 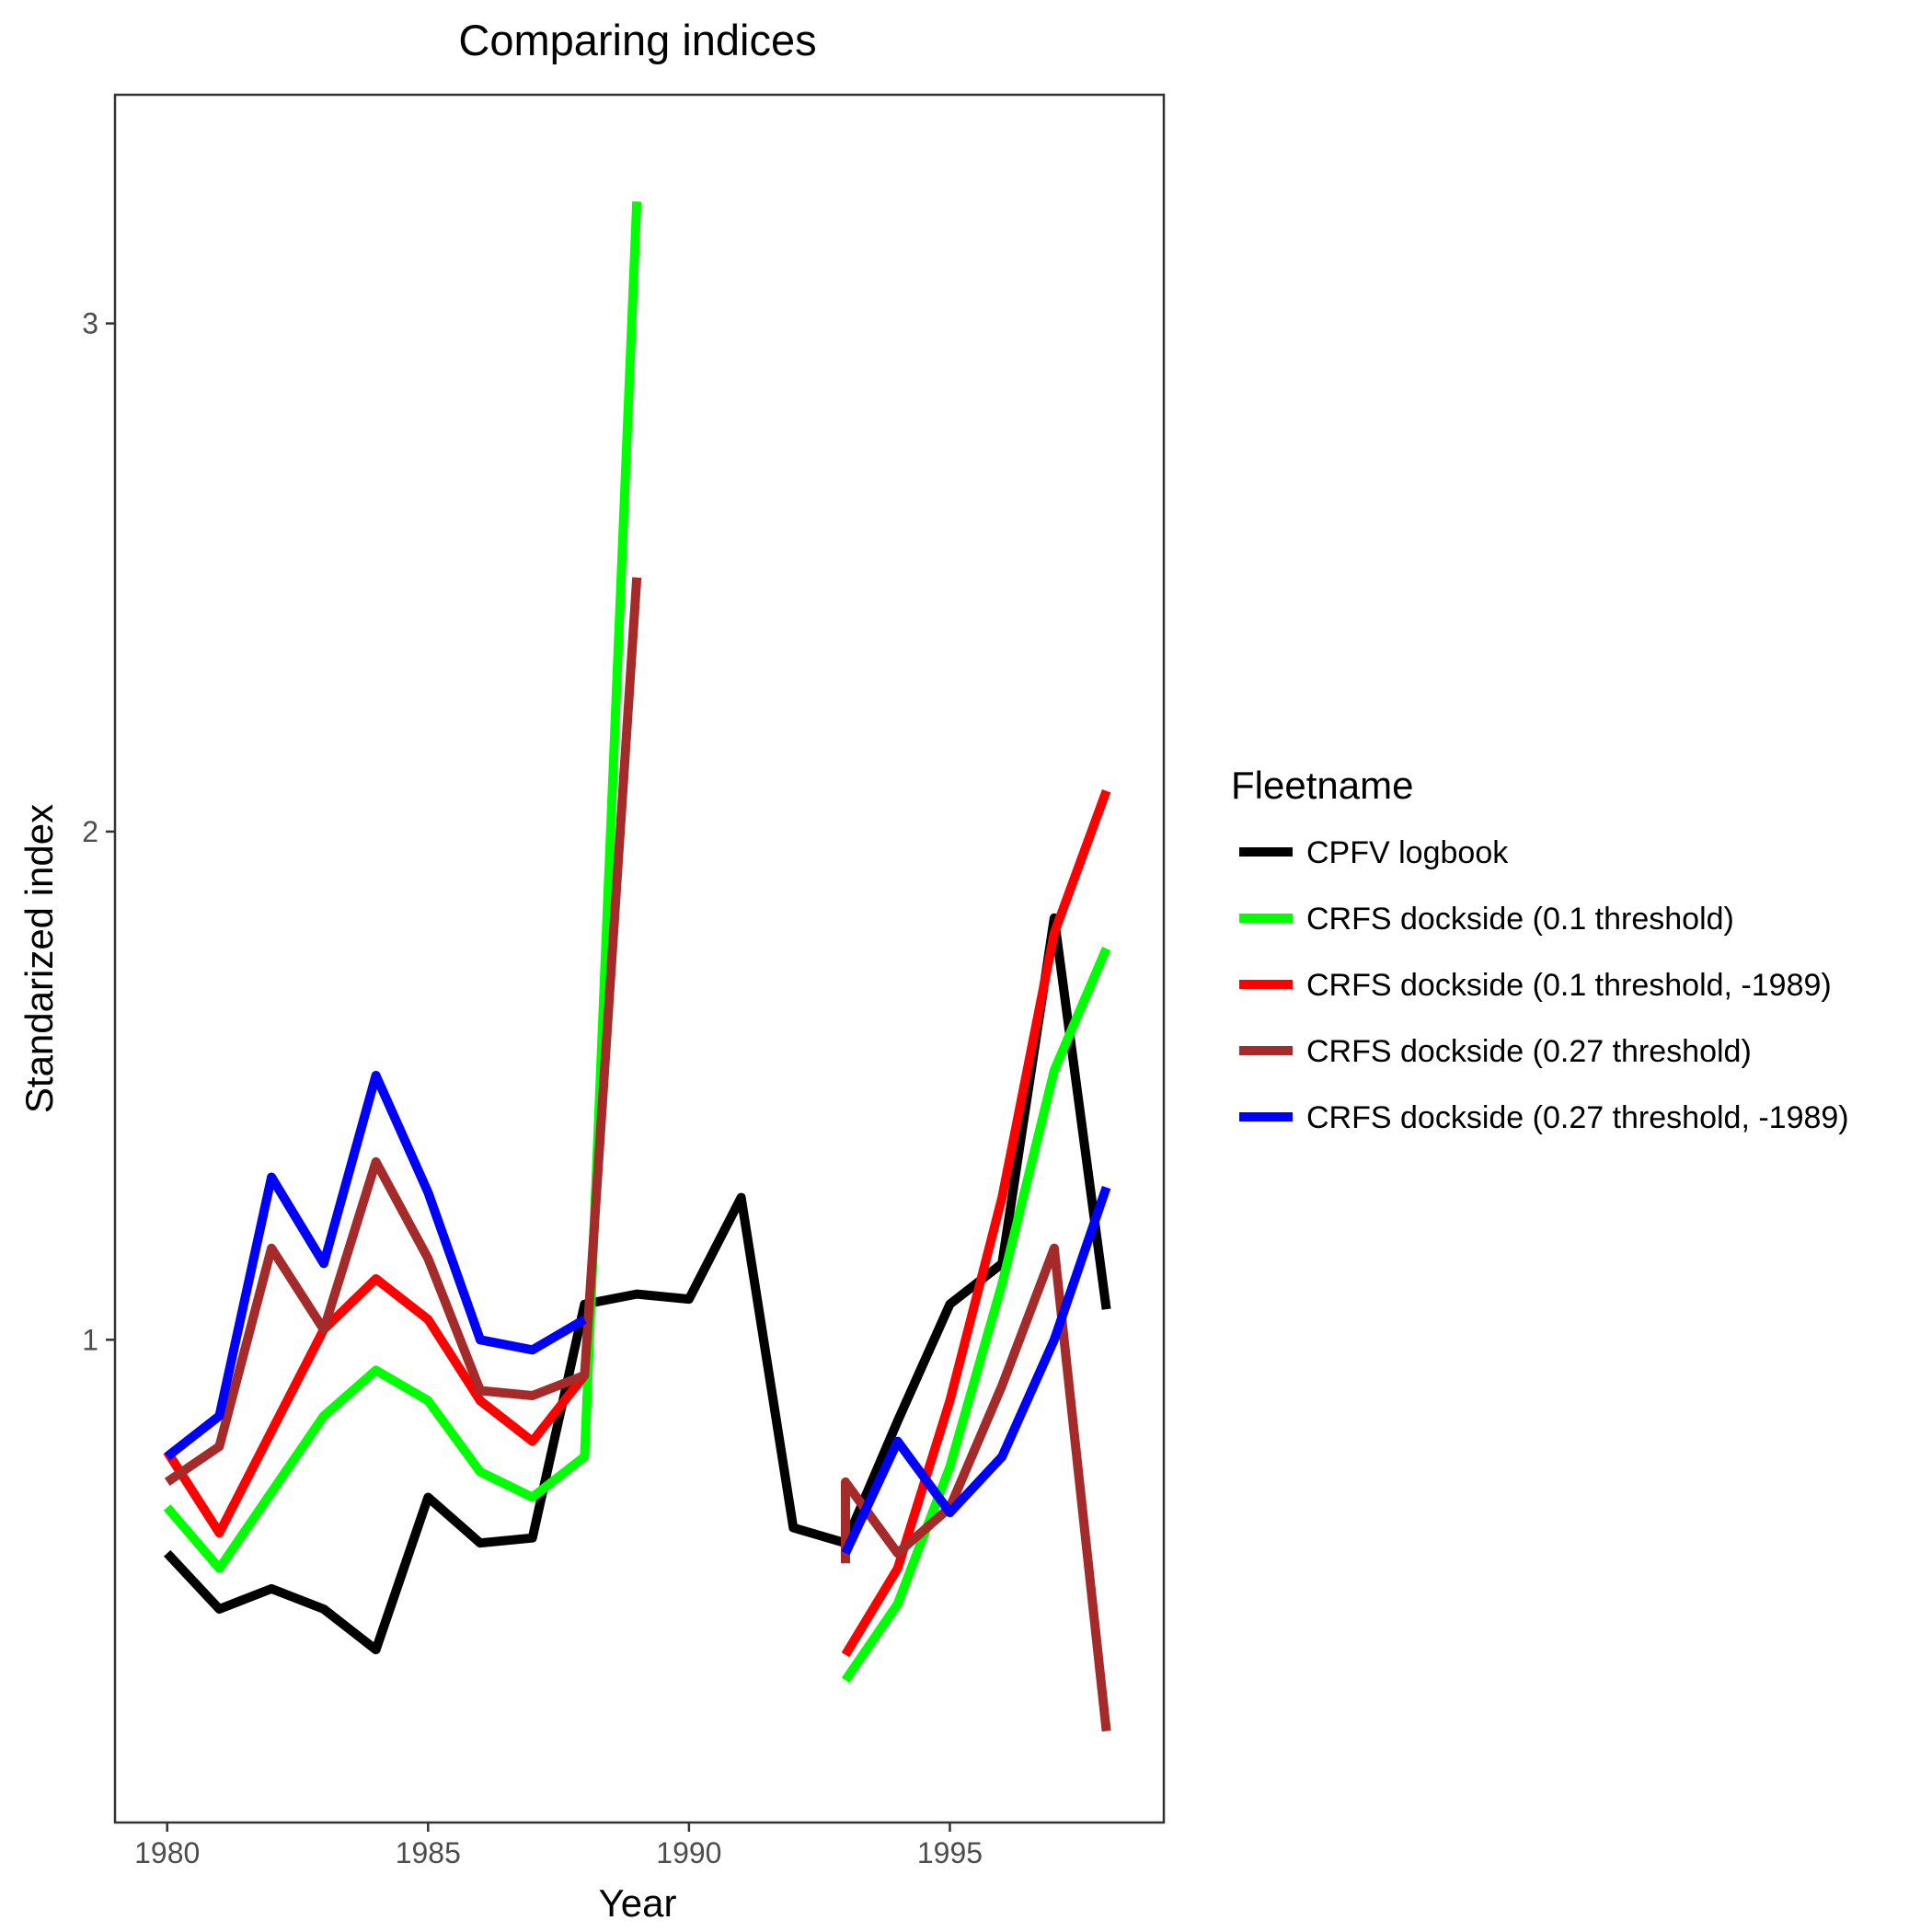 I want to click on y-tick-label: 2, so click(x=90, y=831).